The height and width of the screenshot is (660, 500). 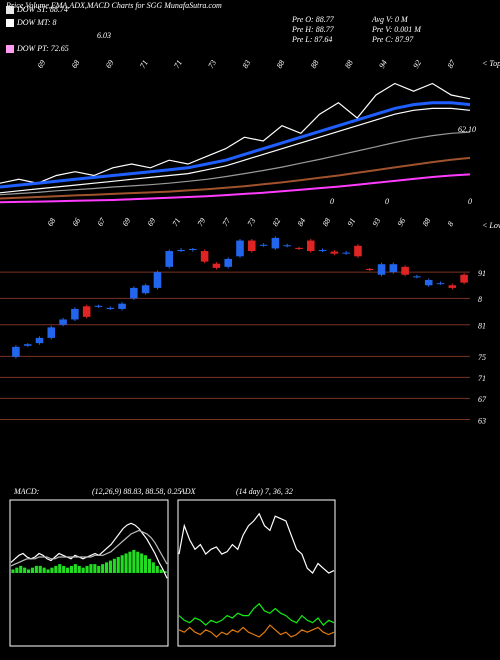 What do you see at coordinates (277, 221) in the screenshot?
I see `top-label: 82` at bounding box center [277, 221].